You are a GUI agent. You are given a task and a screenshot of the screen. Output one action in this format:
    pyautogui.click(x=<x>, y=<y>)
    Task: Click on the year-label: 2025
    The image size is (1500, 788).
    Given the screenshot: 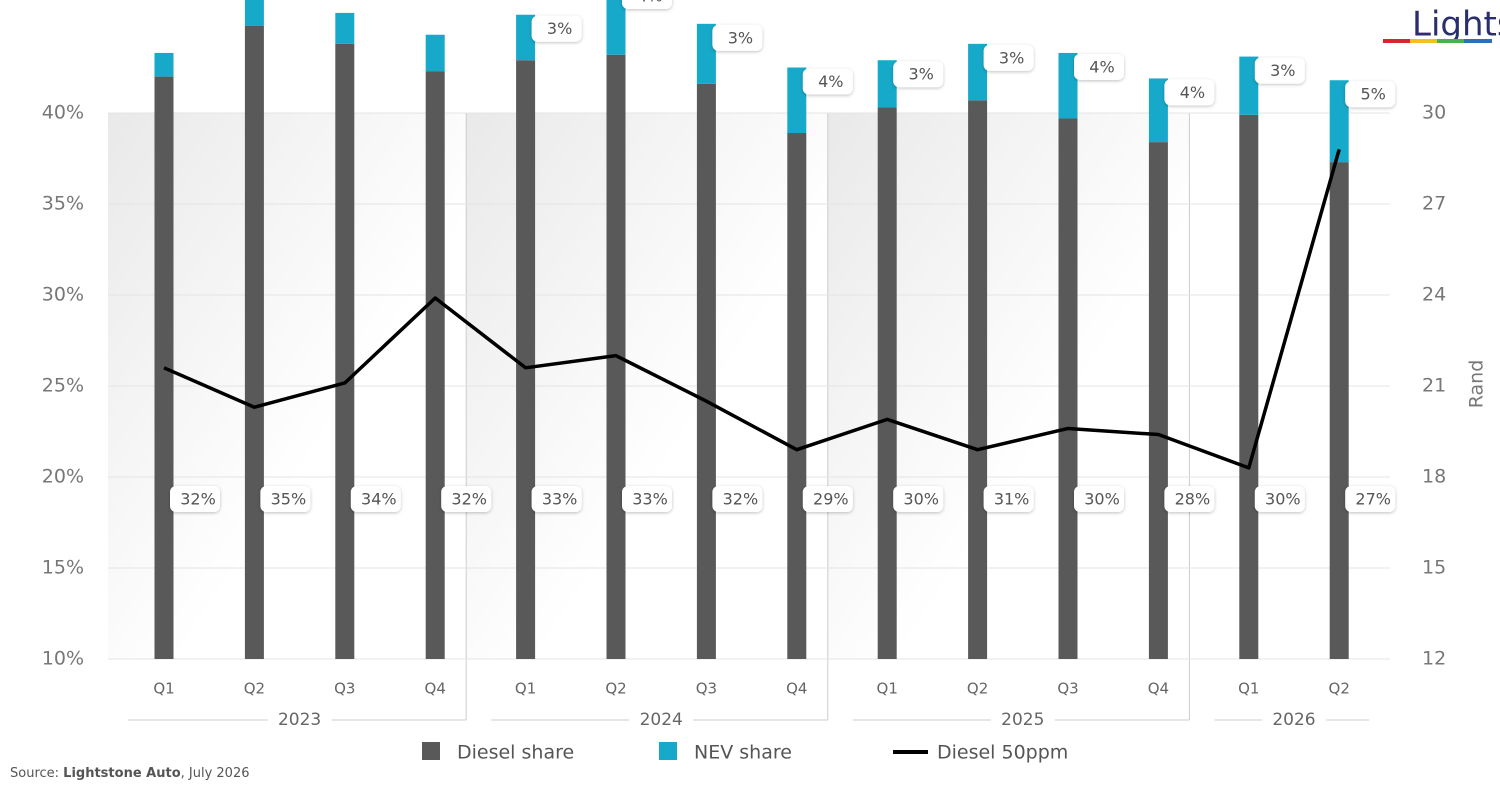 What is the action you would take?
    pyautogui.click(x=1022, y=720)
    